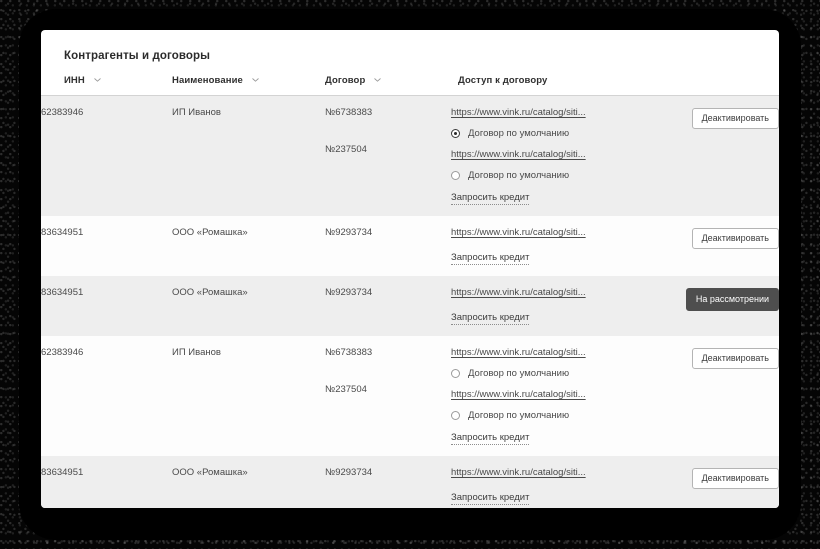  I want to click on row-action: На рассмотрении, so click(732, 299).